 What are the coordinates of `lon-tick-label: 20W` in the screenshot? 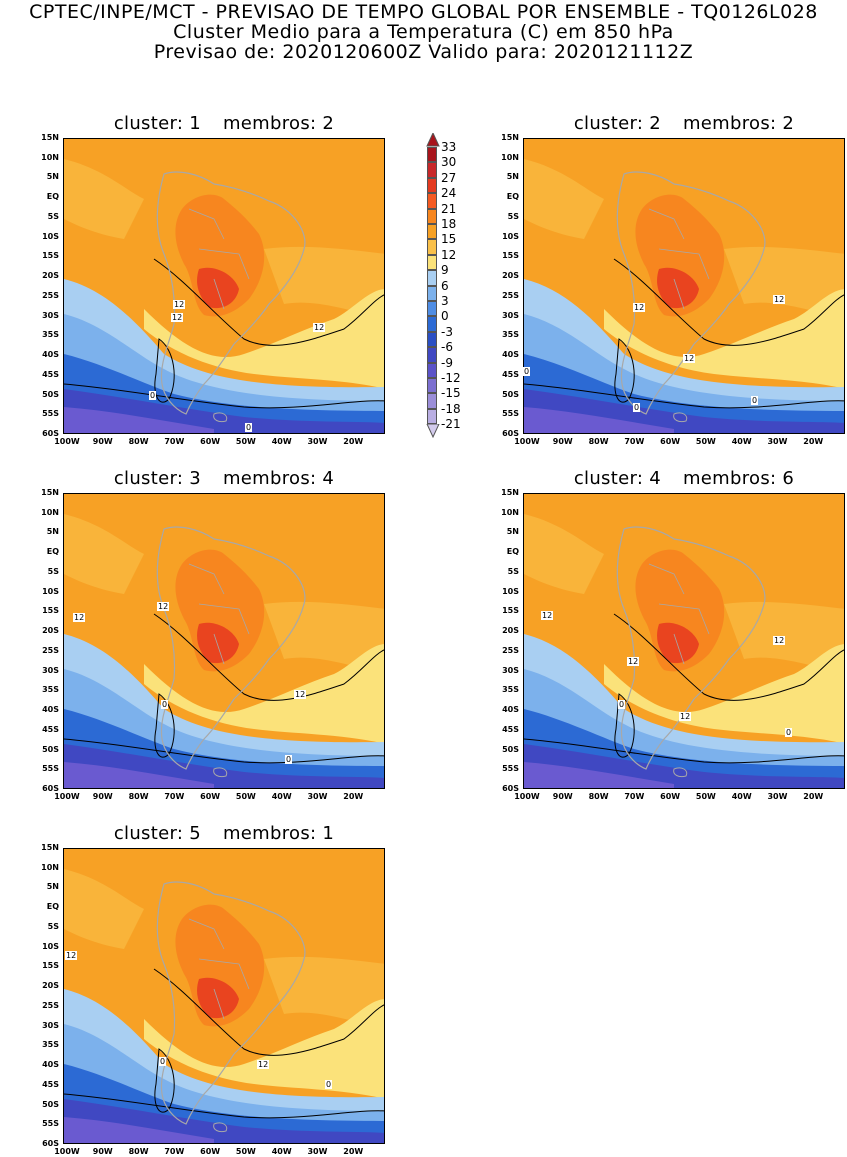 It's located at (353, 796).